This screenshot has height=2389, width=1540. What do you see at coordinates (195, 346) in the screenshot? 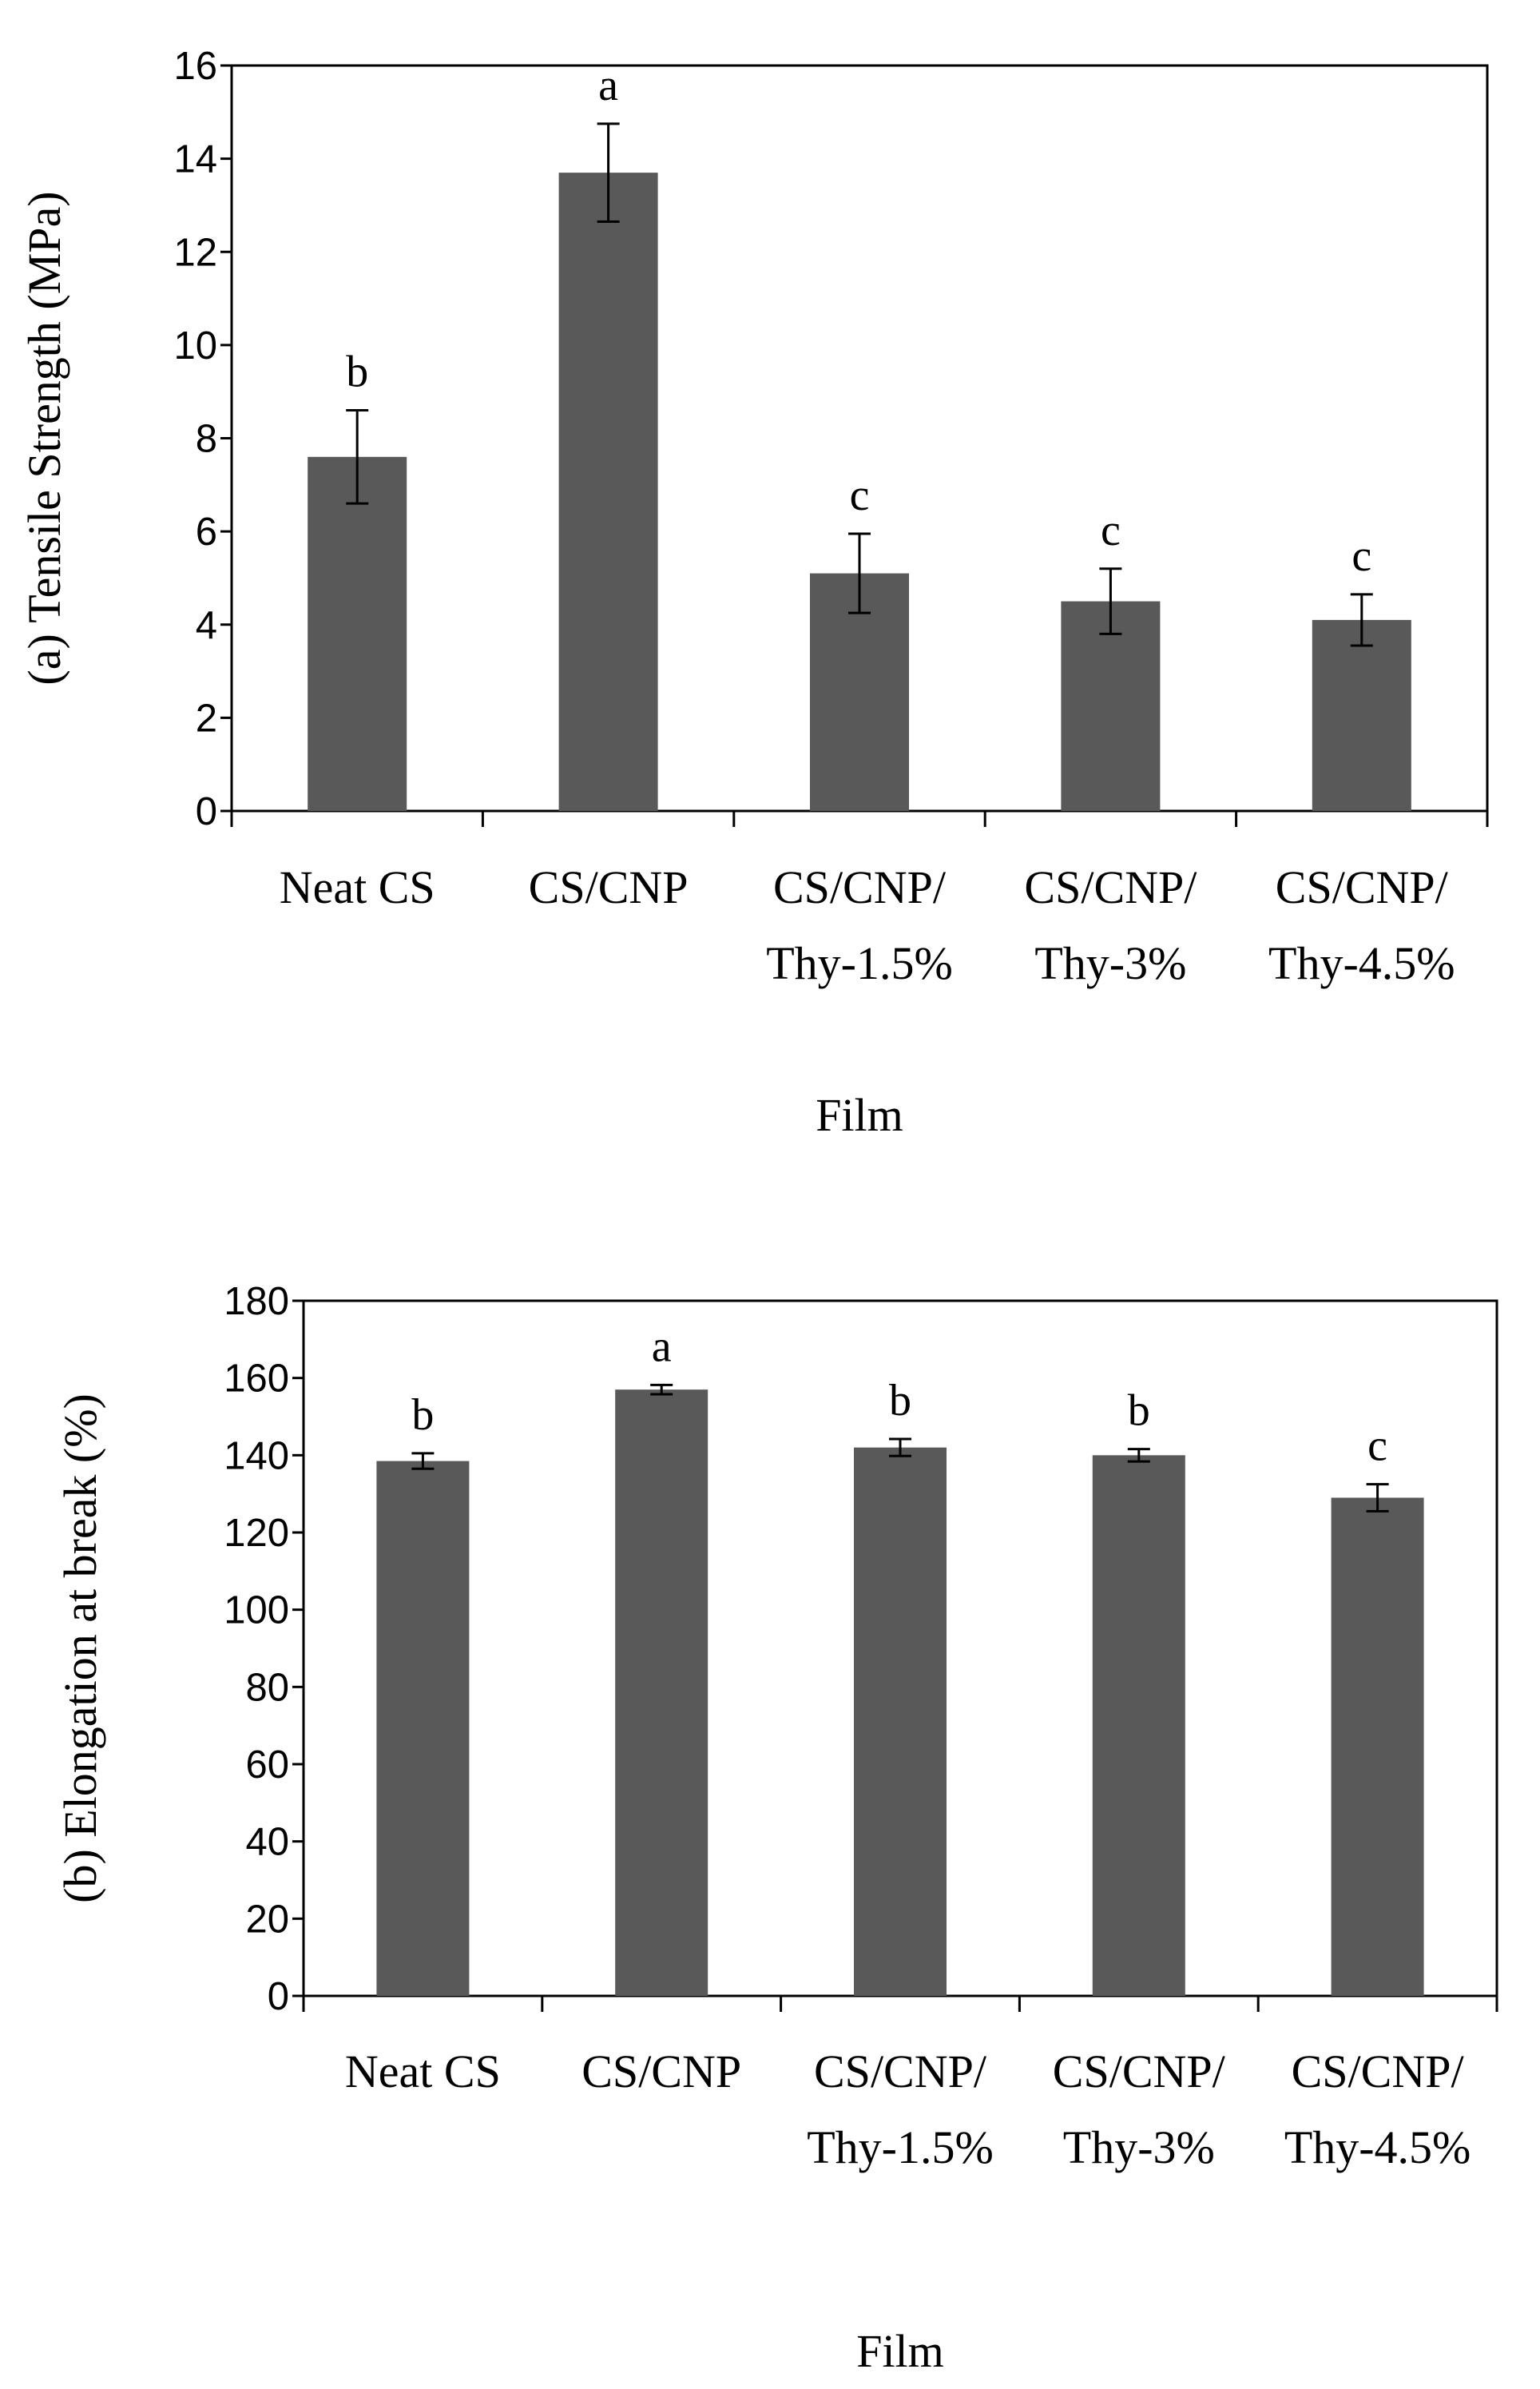
I see `y-tick-label: 10` at bounding box center [195, 346].